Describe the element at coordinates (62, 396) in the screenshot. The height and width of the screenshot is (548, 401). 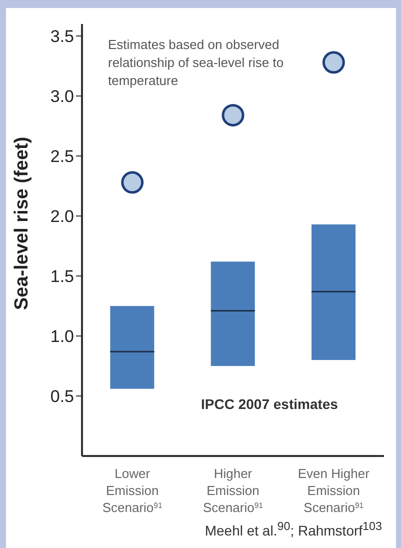
I see `y-tick-label: 0.5` at that location.